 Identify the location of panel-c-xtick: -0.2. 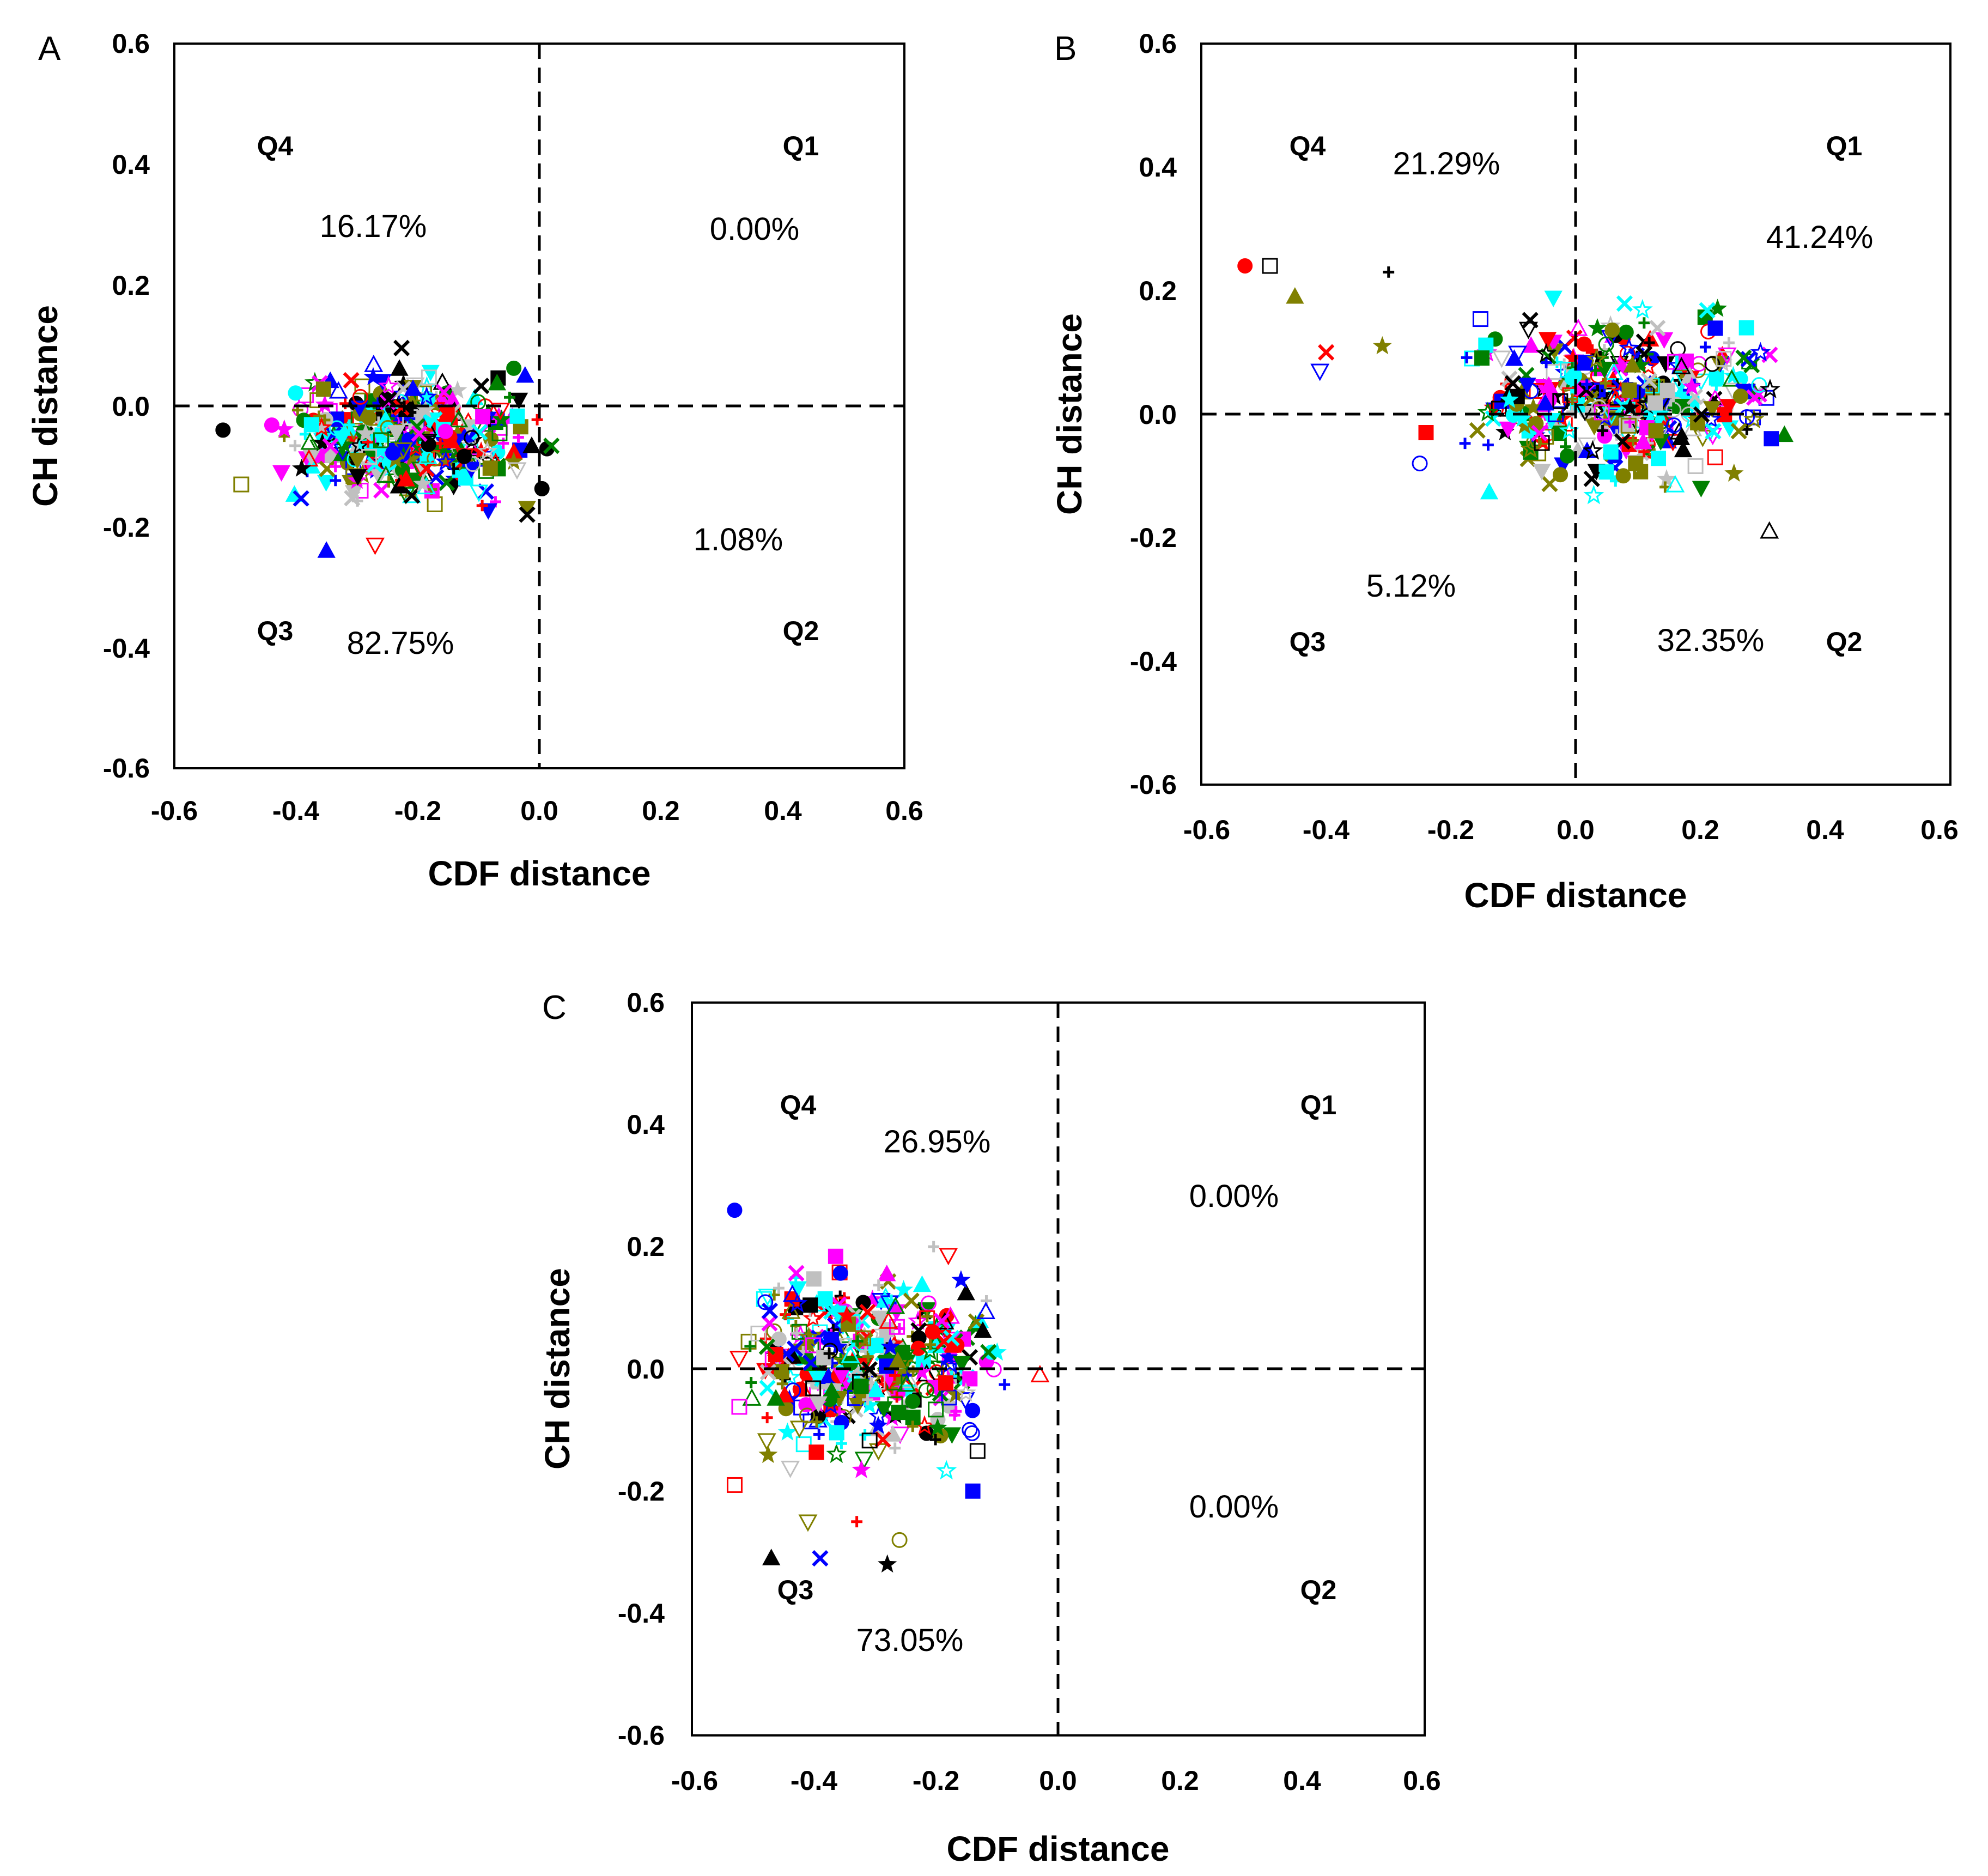
(936, 1780).